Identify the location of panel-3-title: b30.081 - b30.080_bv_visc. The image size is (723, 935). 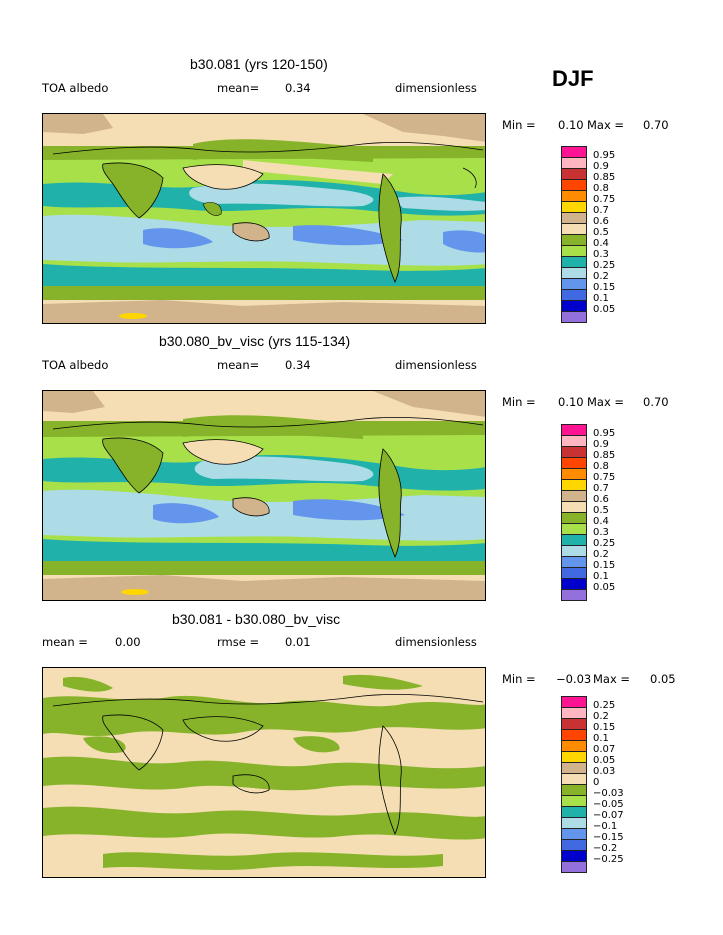
(256, 619).